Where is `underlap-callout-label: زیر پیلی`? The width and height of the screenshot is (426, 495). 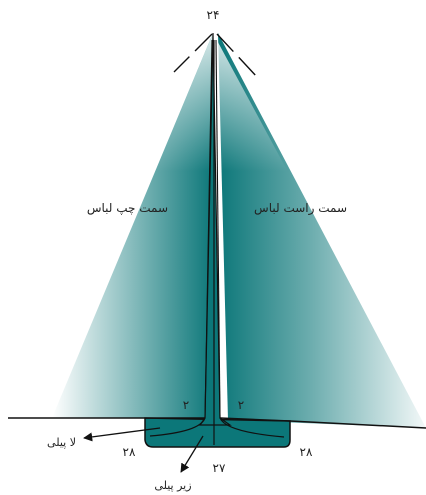 underlap-callout-label: زیر پیلی is located at coordinates (172, 485).